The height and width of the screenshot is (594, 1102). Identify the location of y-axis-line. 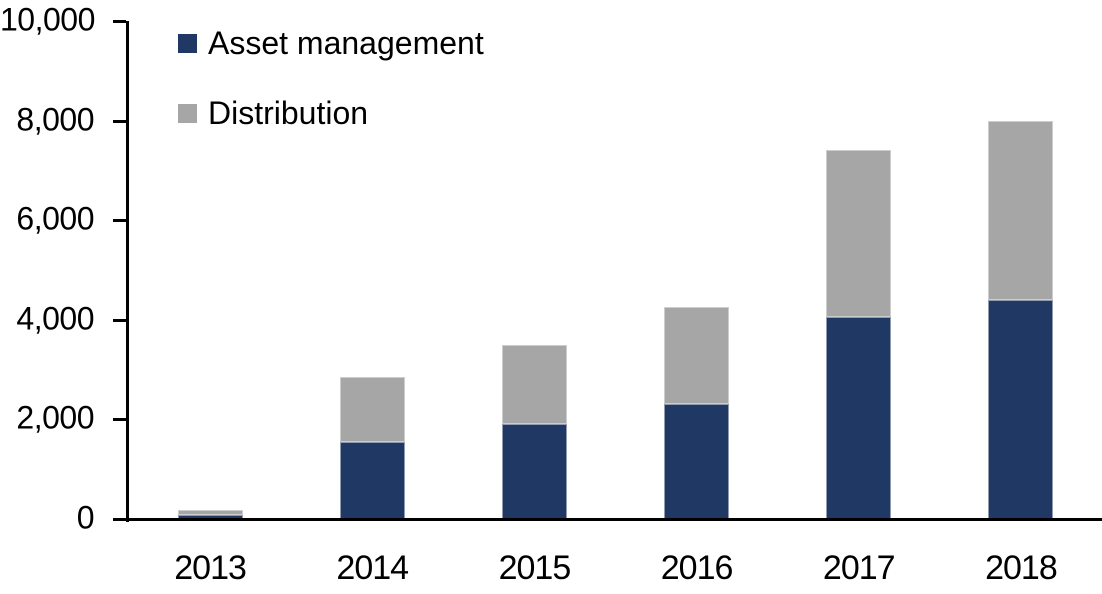
(127, 271).